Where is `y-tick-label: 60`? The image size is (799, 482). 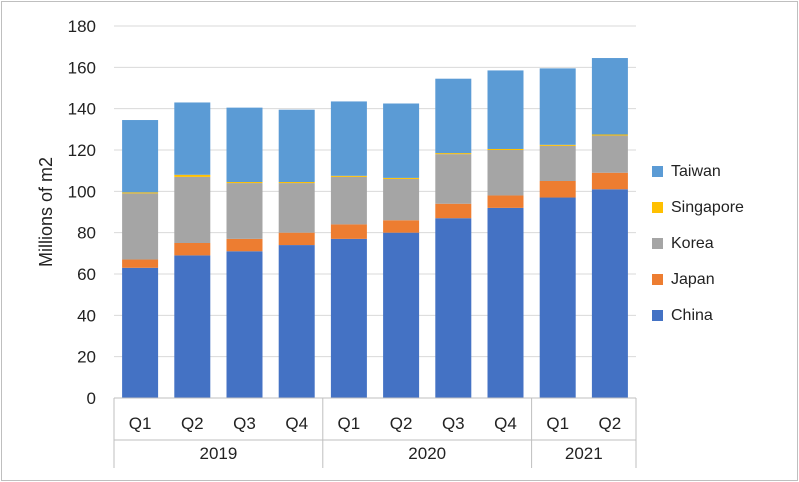 y-tick-label: 60 is located at coordinates (86, 274).